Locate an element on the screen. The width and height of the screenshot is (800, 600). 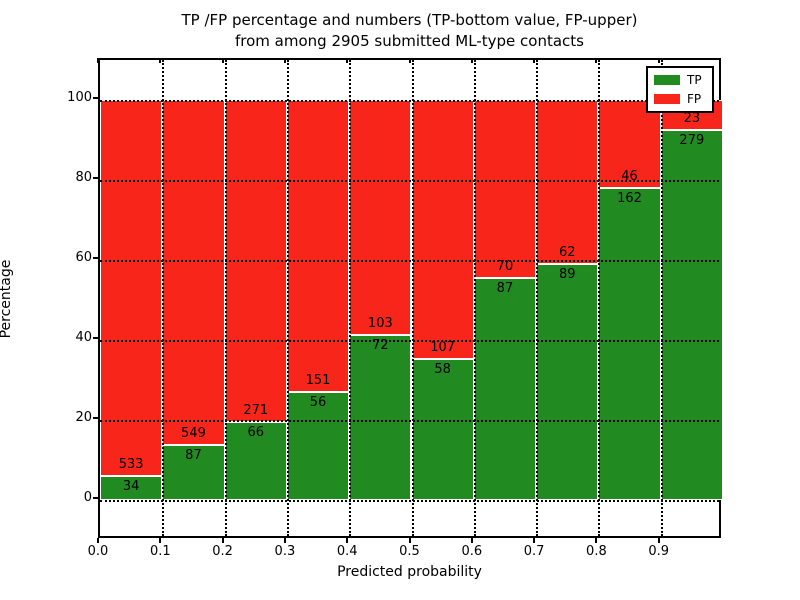
x-tick-label: 0.2 is located at coordinates (222, 551).